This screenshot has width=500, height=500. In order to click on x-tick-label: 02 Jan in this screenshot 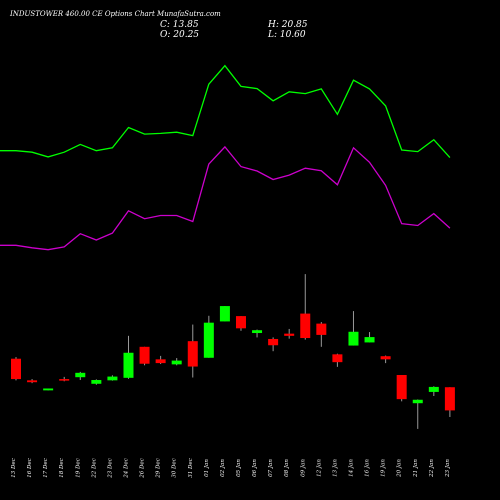, I will do `click(223, 468)`.